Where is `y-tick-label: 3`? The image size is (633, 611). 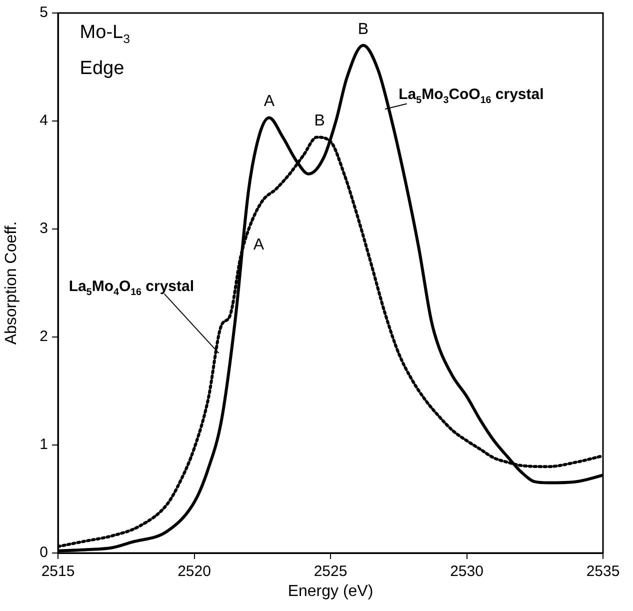 y-tick-label: 3 is located at coordinates (44, 229).